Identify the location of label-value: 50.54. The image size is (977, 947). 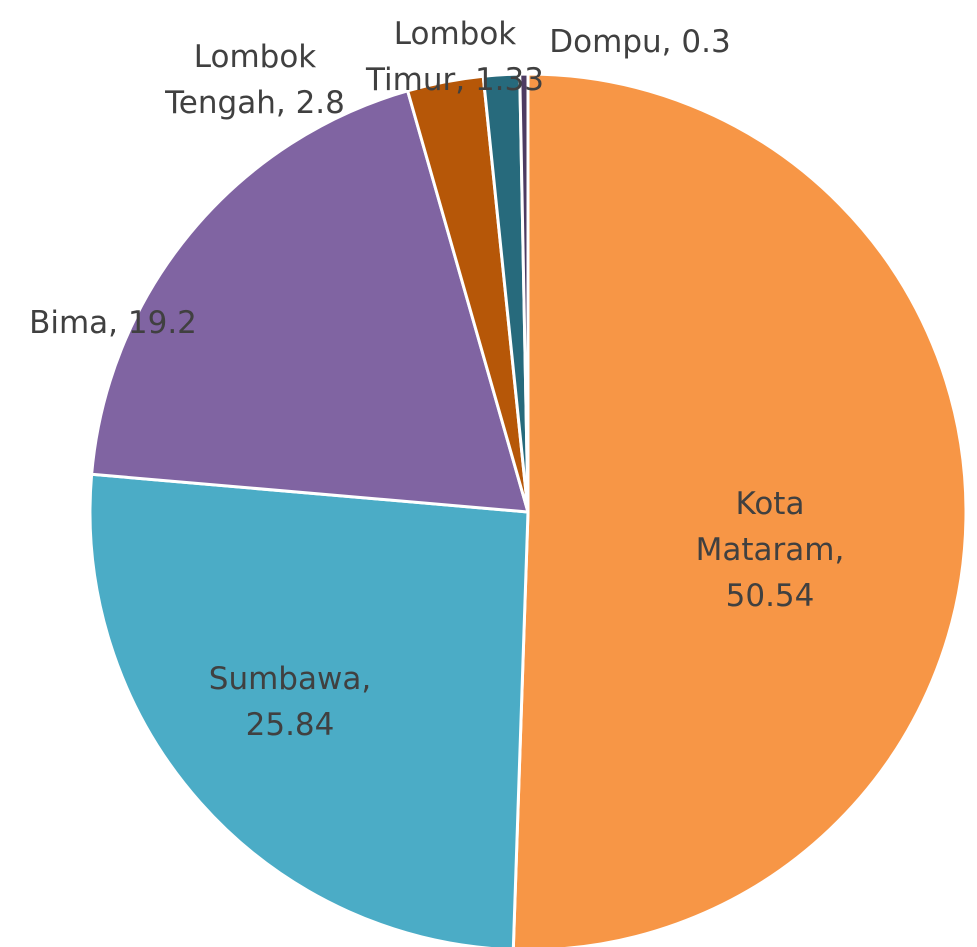
(770, 596).